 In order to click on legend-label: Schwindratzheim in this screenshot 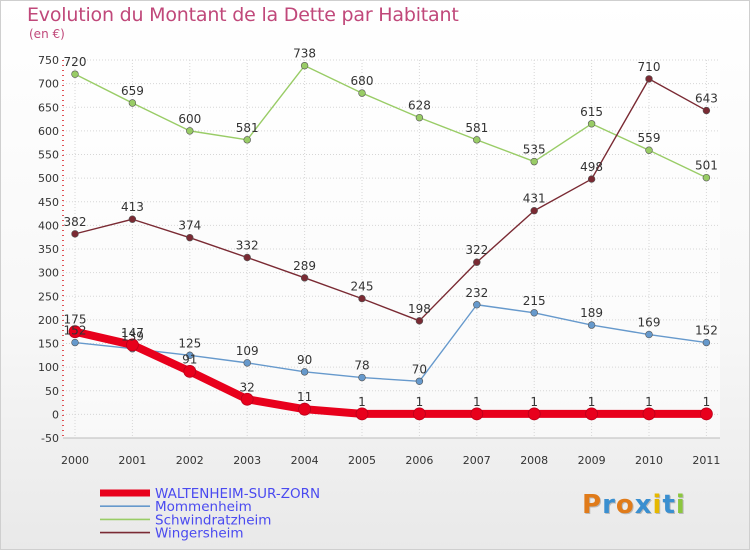, I will do `click(213, 520)`.